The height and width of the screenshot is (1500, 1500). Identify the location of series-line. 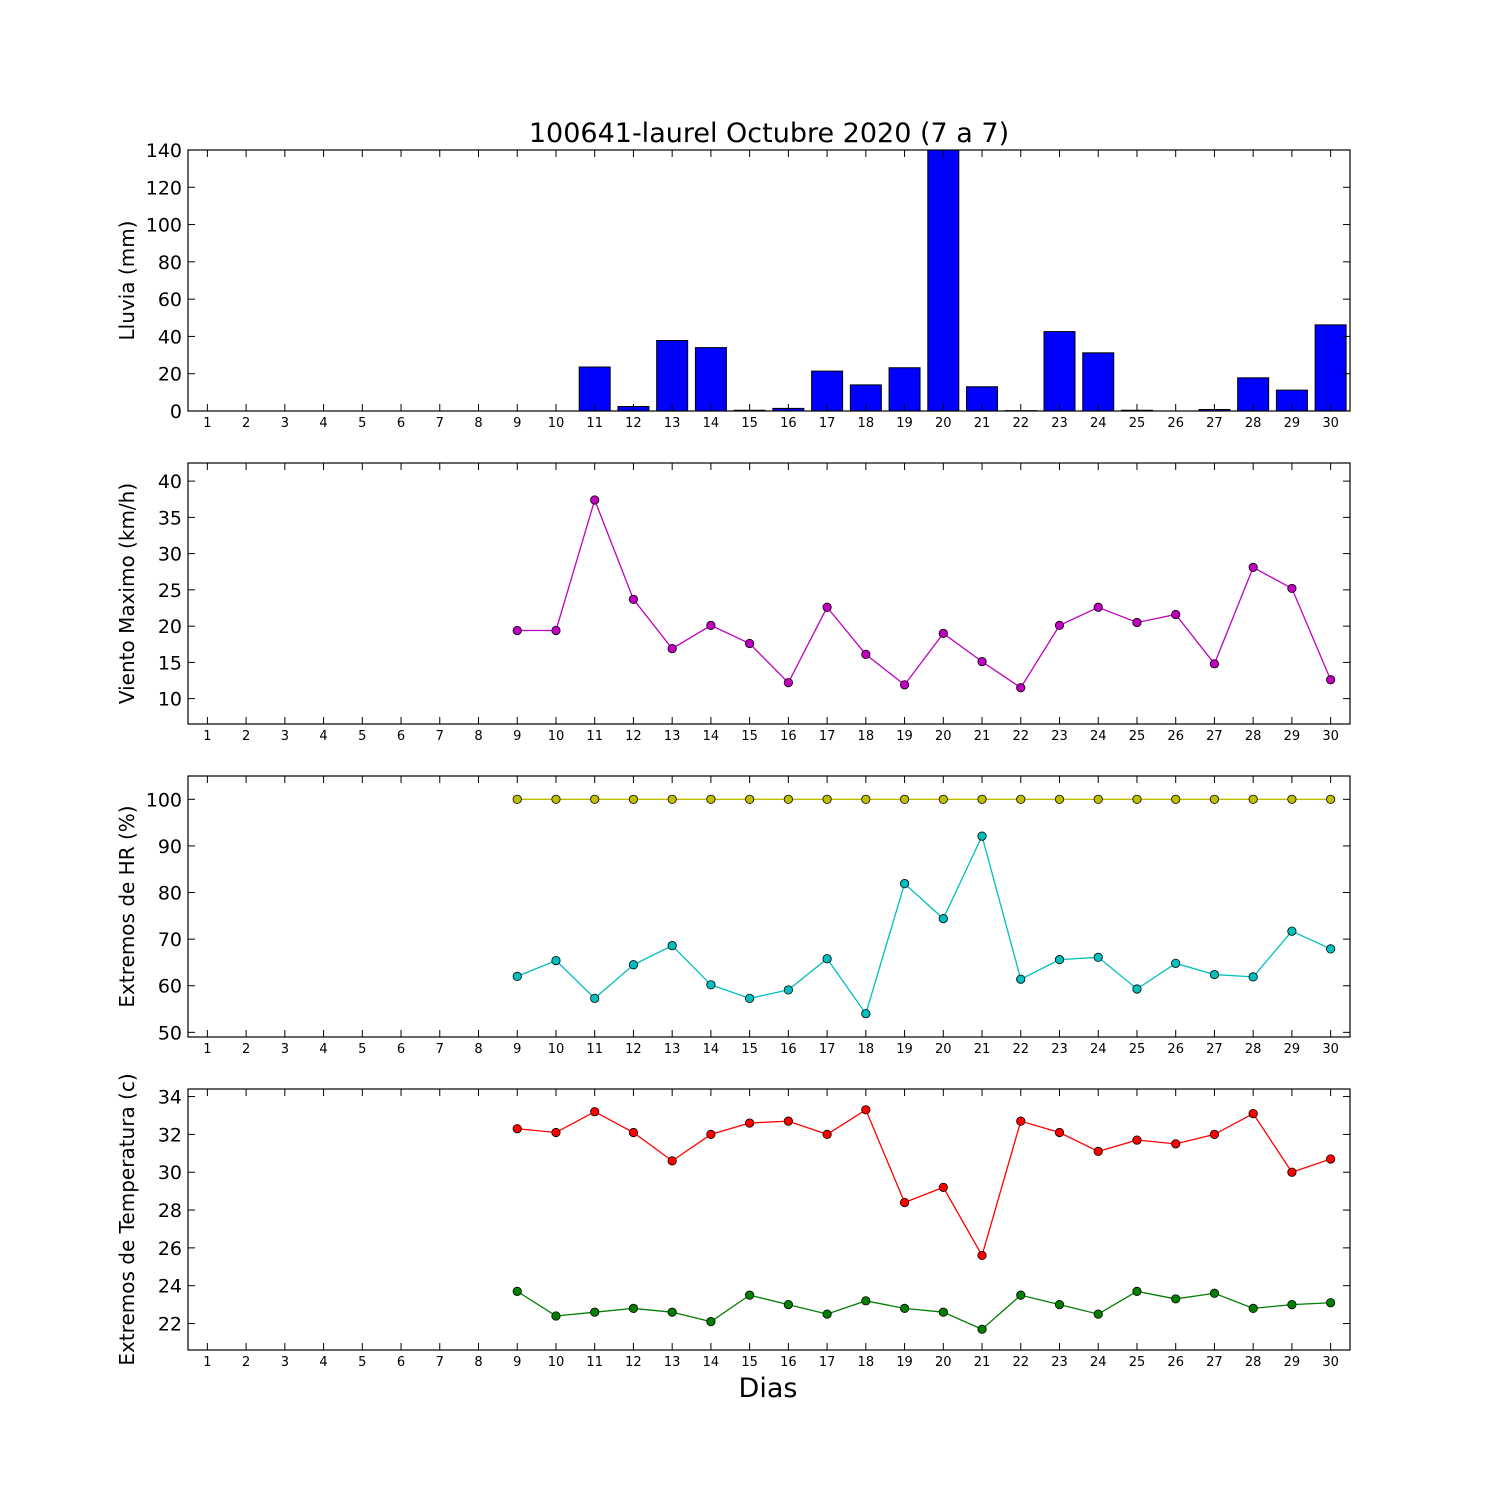
(924, 593).